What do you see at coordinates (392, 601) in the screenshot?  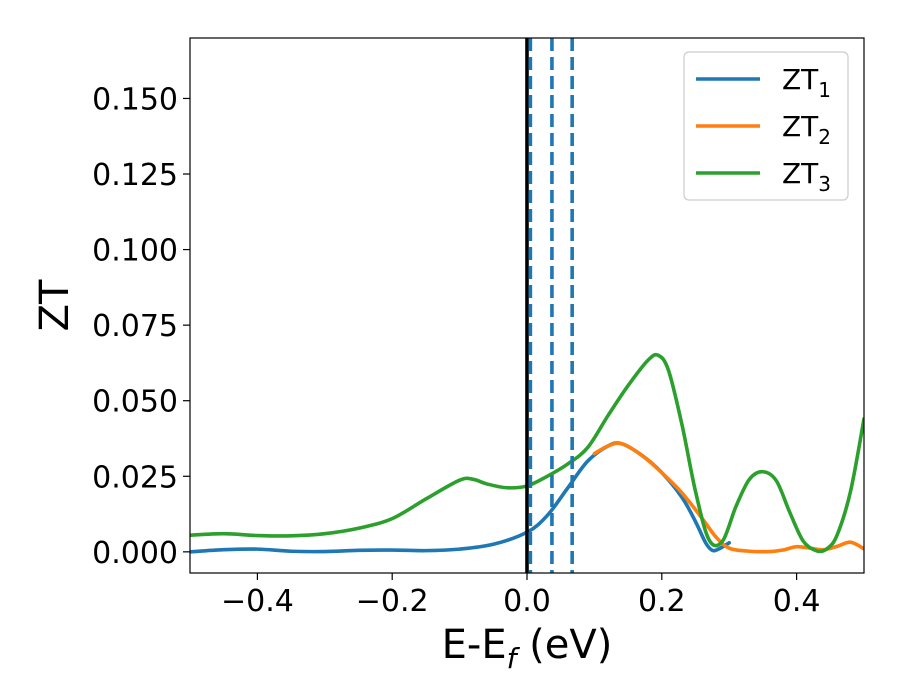 I see `x-tick-label: −0.2` at bounding box center [392, 601].